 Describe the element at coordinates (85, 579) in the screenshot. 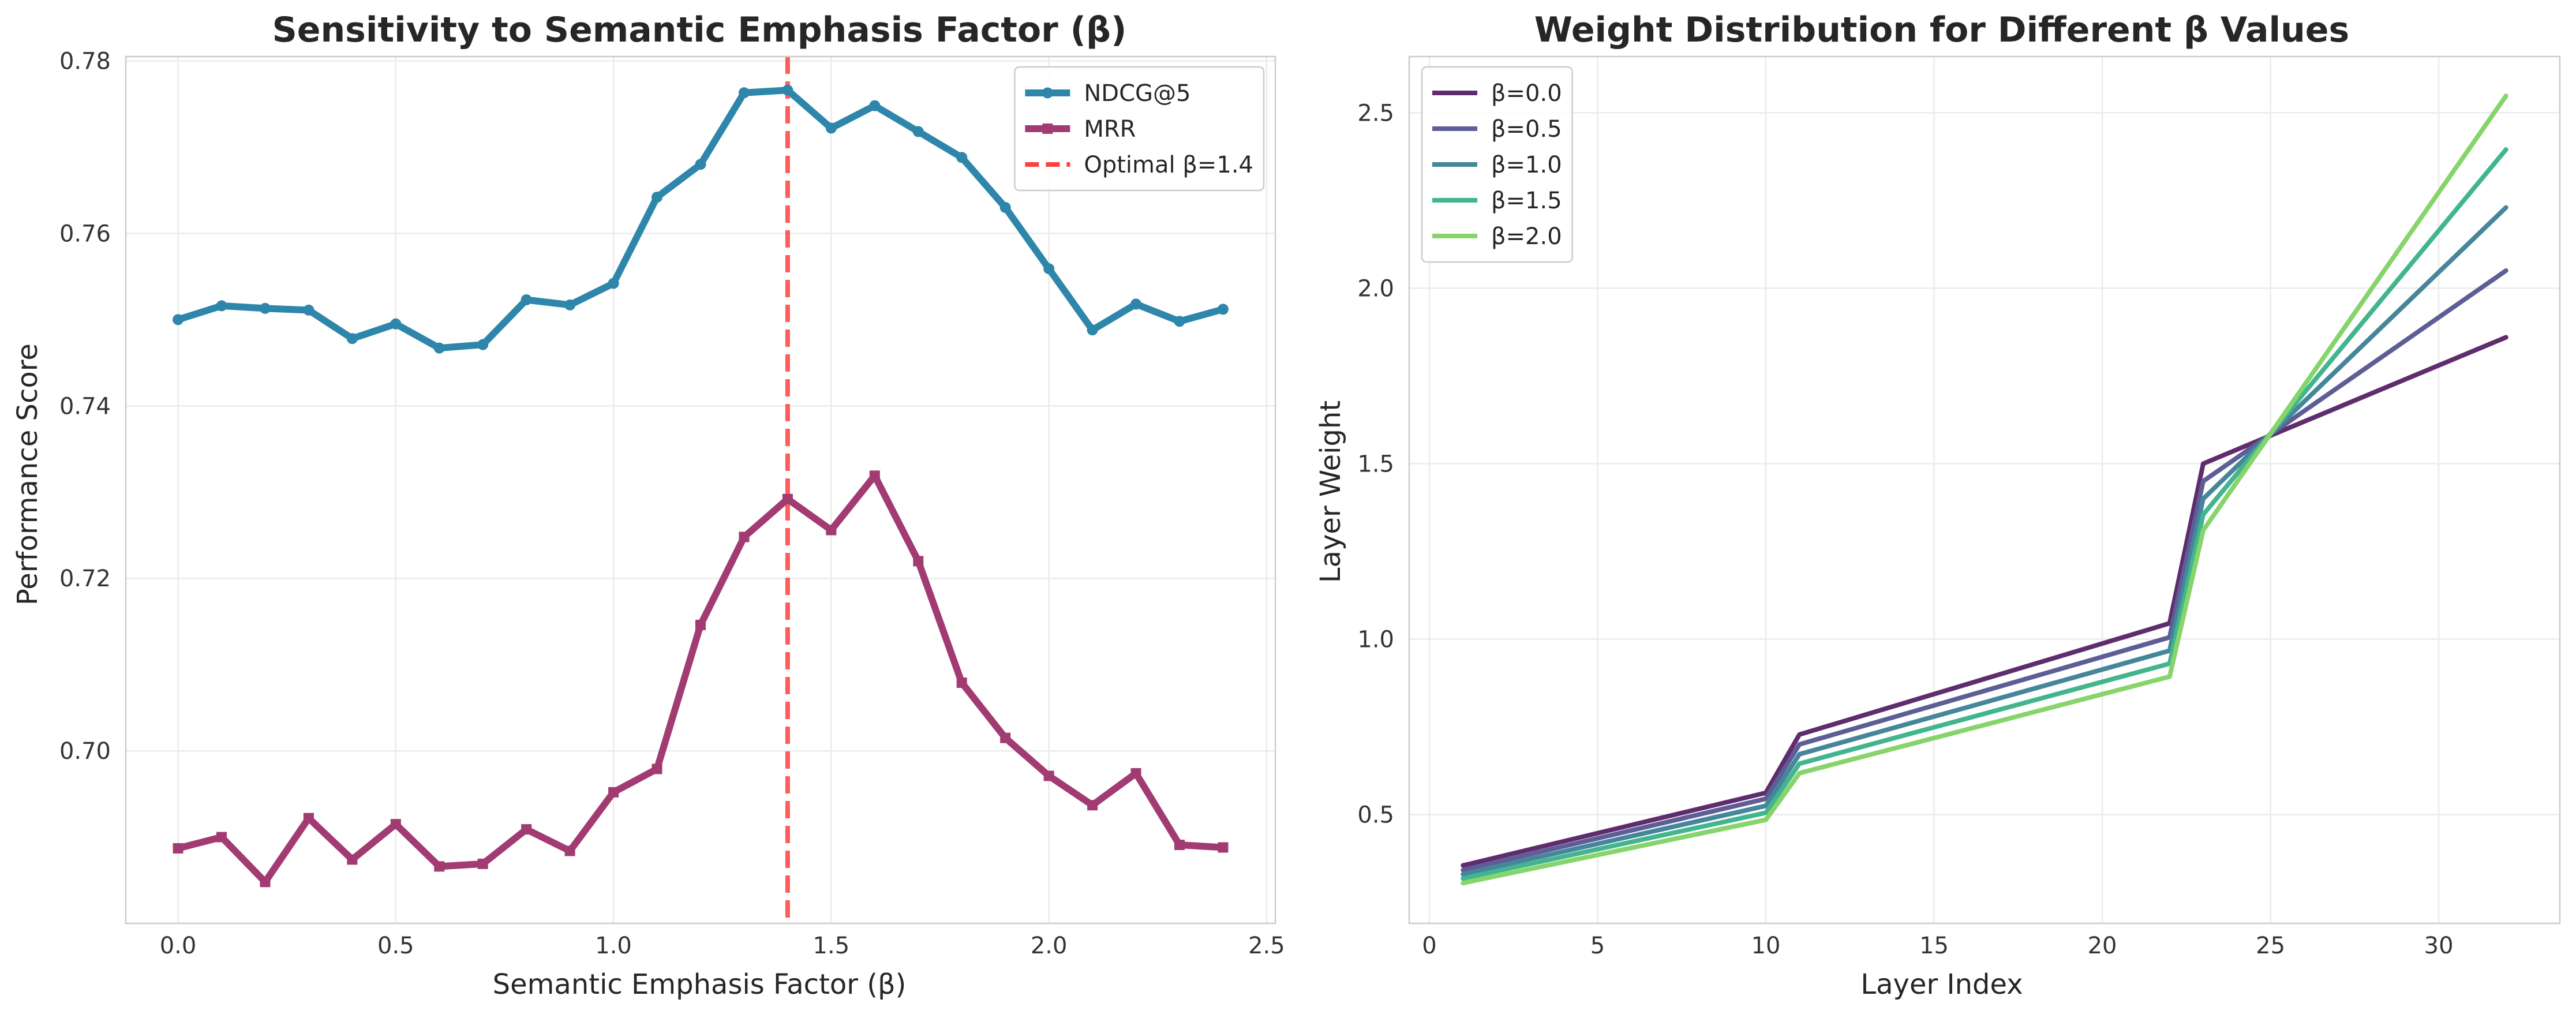

I see `y-tick-label: 0.72` at that location.